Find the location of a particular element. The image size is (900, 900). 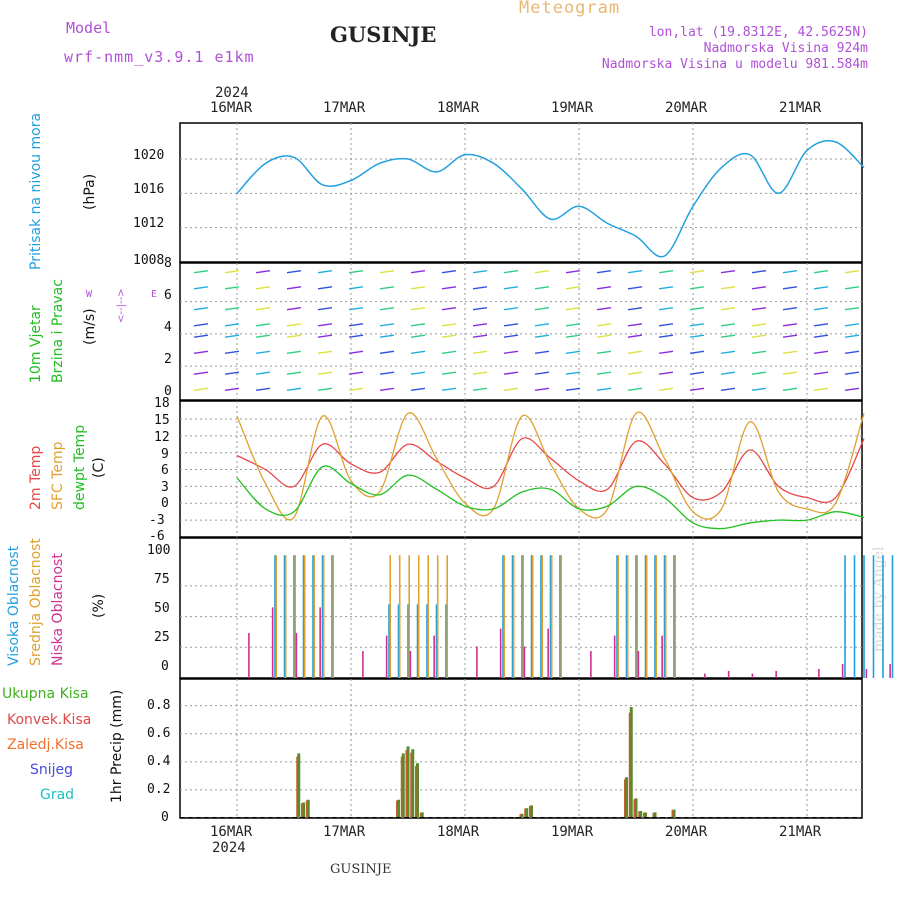

c-tick-100: 100 is located at coordinates (159, 550).